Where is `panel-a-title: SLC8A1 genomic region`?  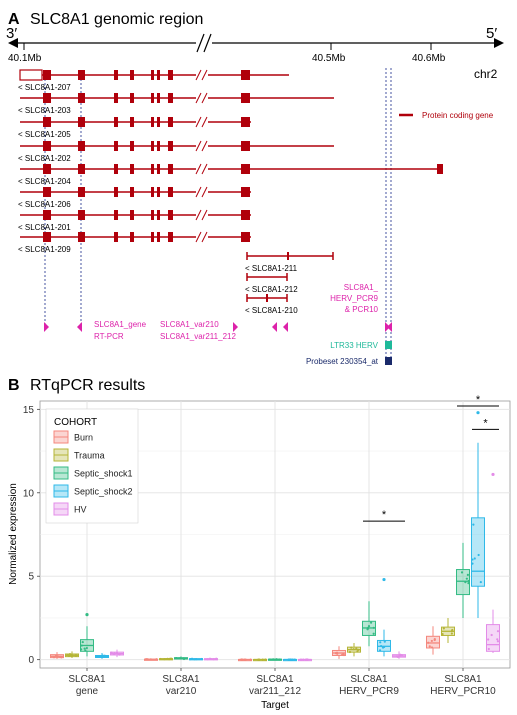
panel-a-title: SLC8A1 genomic region is located at coordinates (116, 19).